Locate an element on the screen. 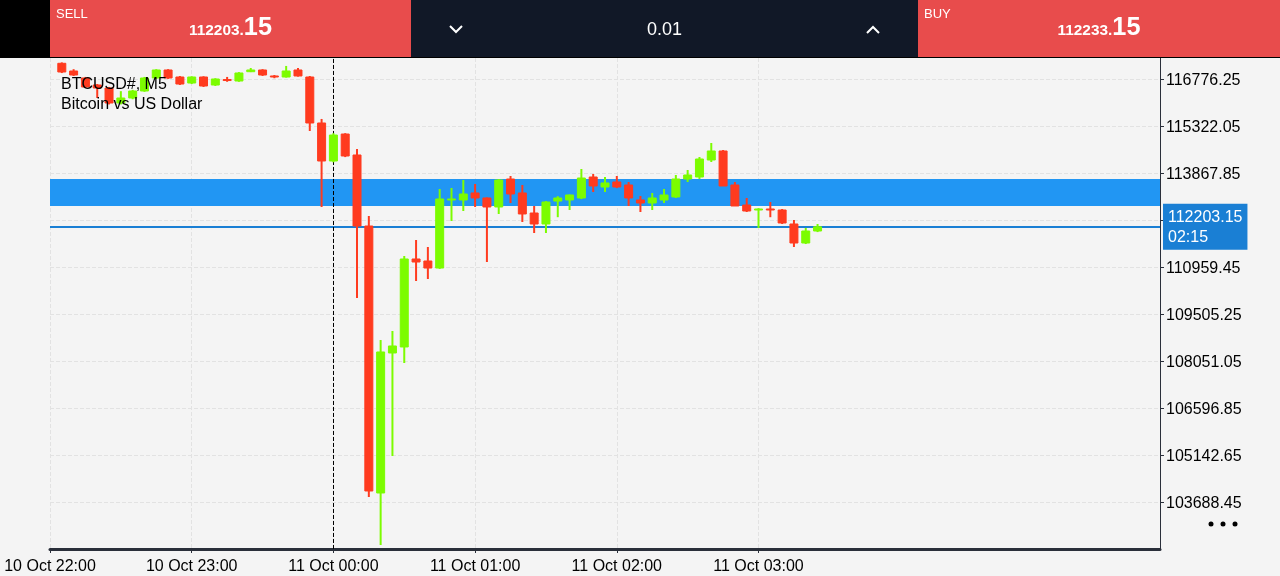 The image size is (1280, 576). y-tick-label: 116776.25 is located at coordinates (1203, 79).